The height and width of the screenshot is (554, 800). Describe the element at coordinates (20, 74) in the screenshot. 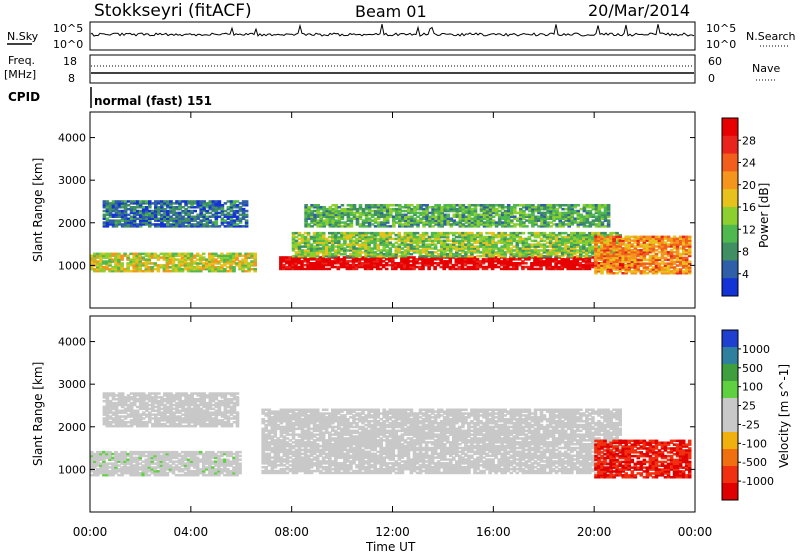

I see `freq-unit: [MHz]` at that location.